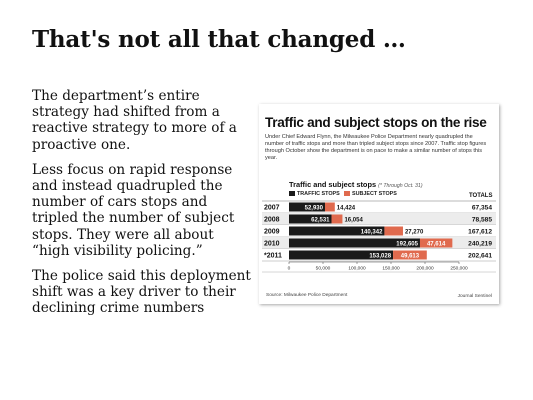 This screenshot has height=400, width=533. What do you see at coordinates (314, 208) in the screenshot?
I see `traffic-value-label: 52,930` at bounding box center [314, 208].